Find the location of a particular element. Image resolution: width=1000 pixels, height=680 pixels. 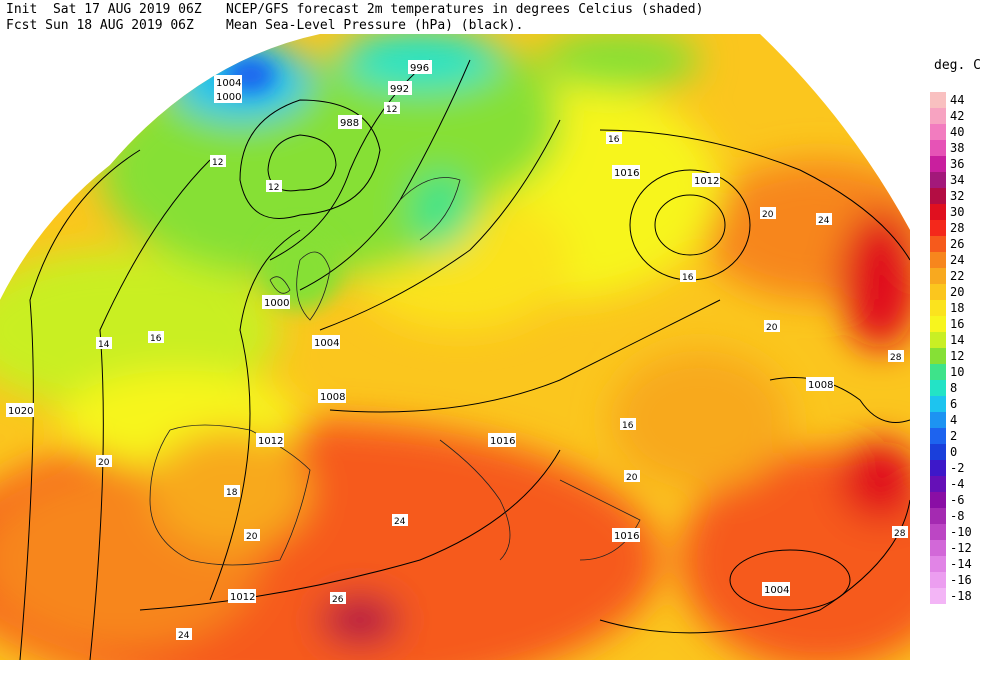

legend-entry: 2 is located at coordinates (965, 436).